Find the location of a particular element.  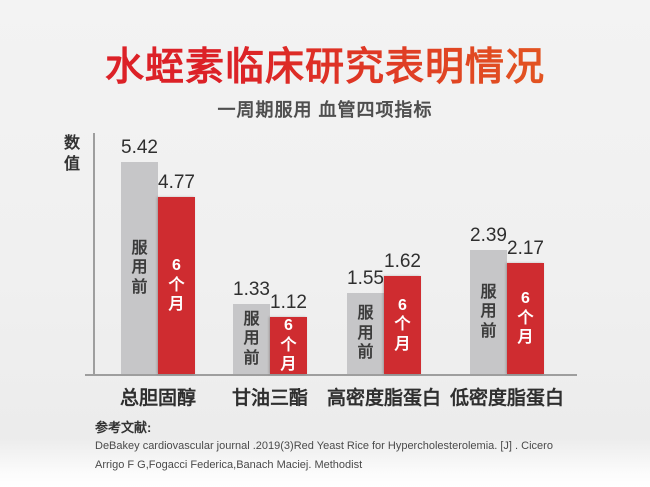

bar-after-6-months: 2.17 6个月 is located at coordinates (525, 306).